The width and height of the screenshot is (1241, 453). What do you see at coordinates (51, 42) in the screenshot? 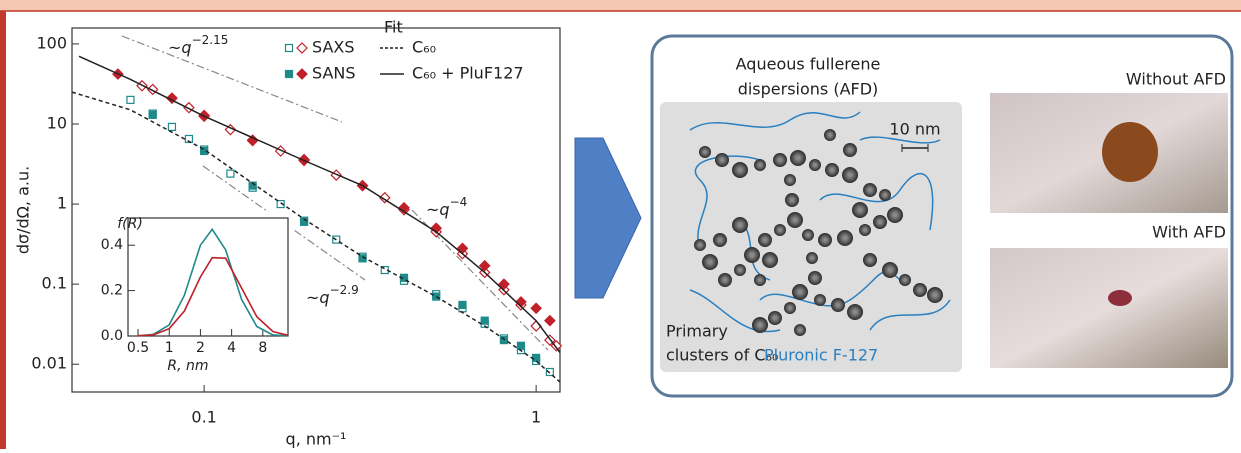
I see `y-tick-label: 100` at bounding box center [51, 42].